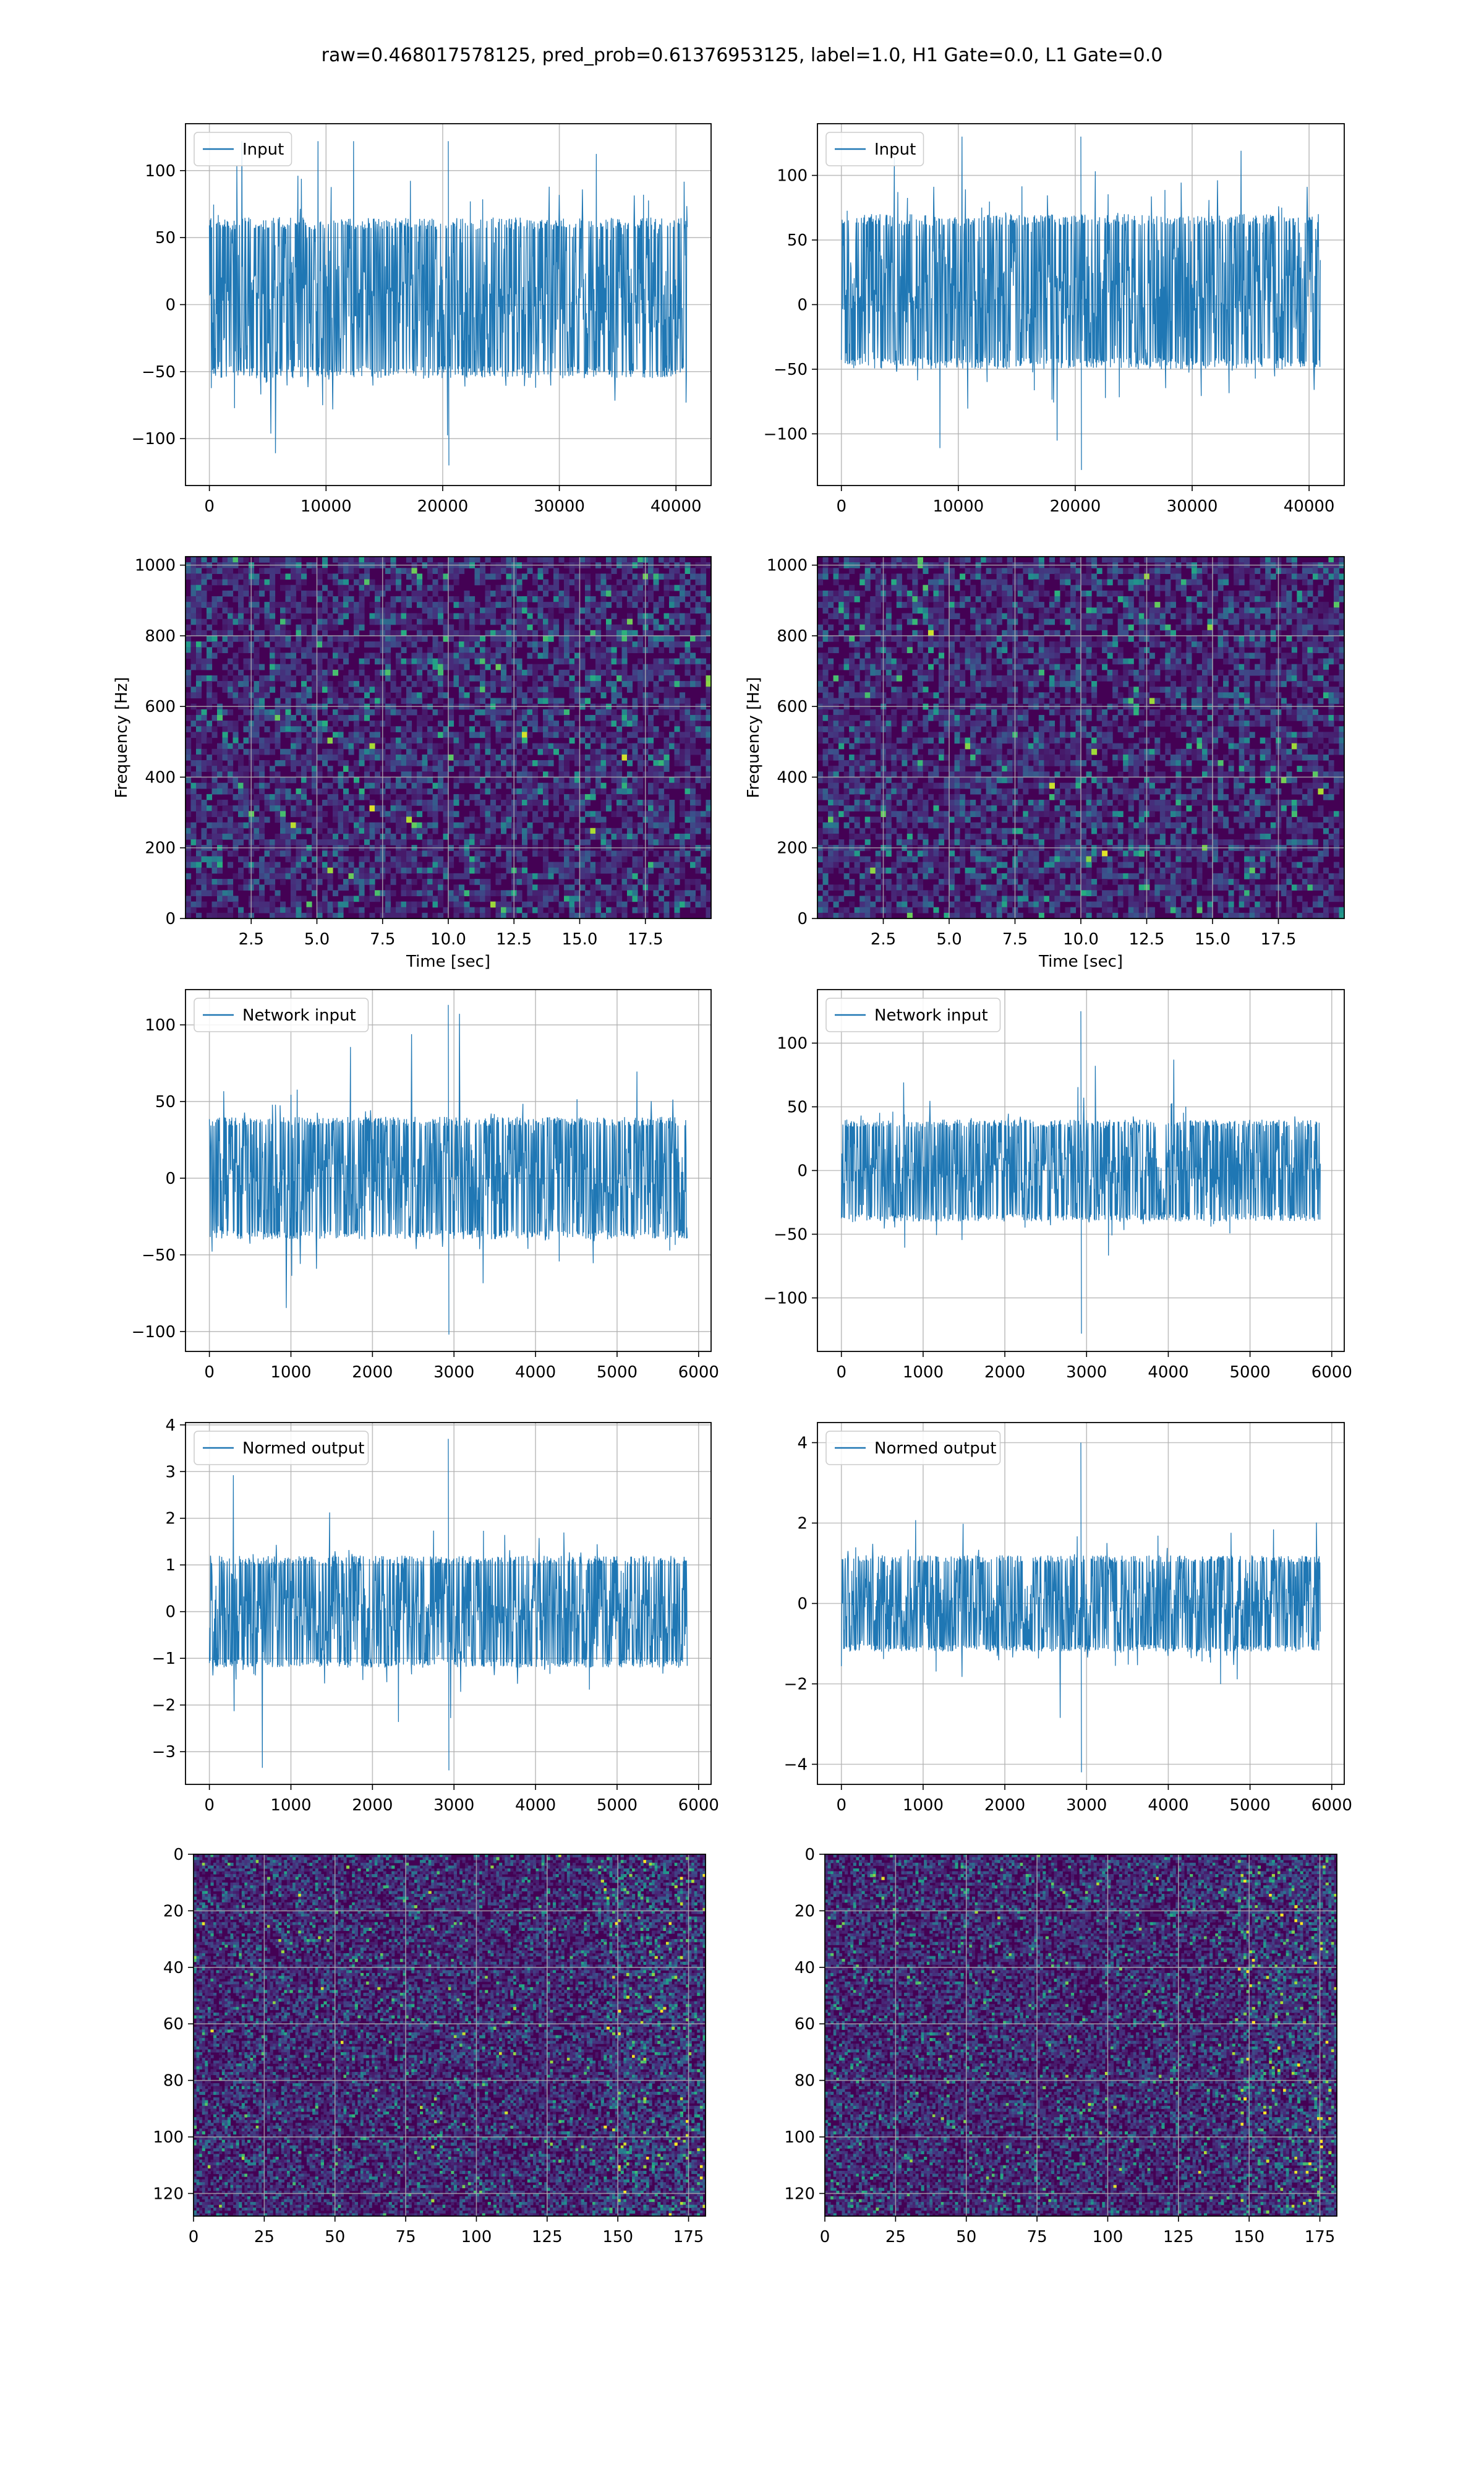  I want to click on subplot-row1-left: 0 10000 20000 30000 40000−100−50050100Input, so click(421, 320).